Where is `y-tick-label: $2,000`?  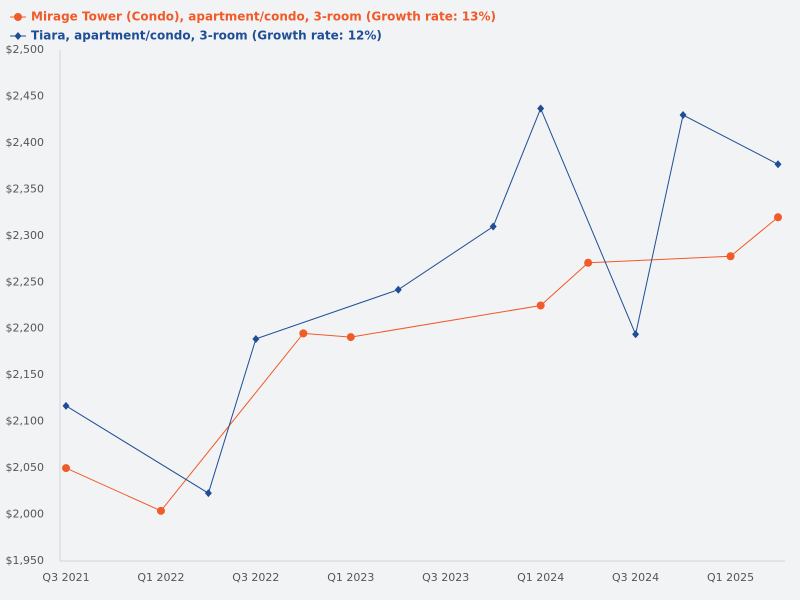
y-tick-label: $2,000 is located at coordinates (25, 514).